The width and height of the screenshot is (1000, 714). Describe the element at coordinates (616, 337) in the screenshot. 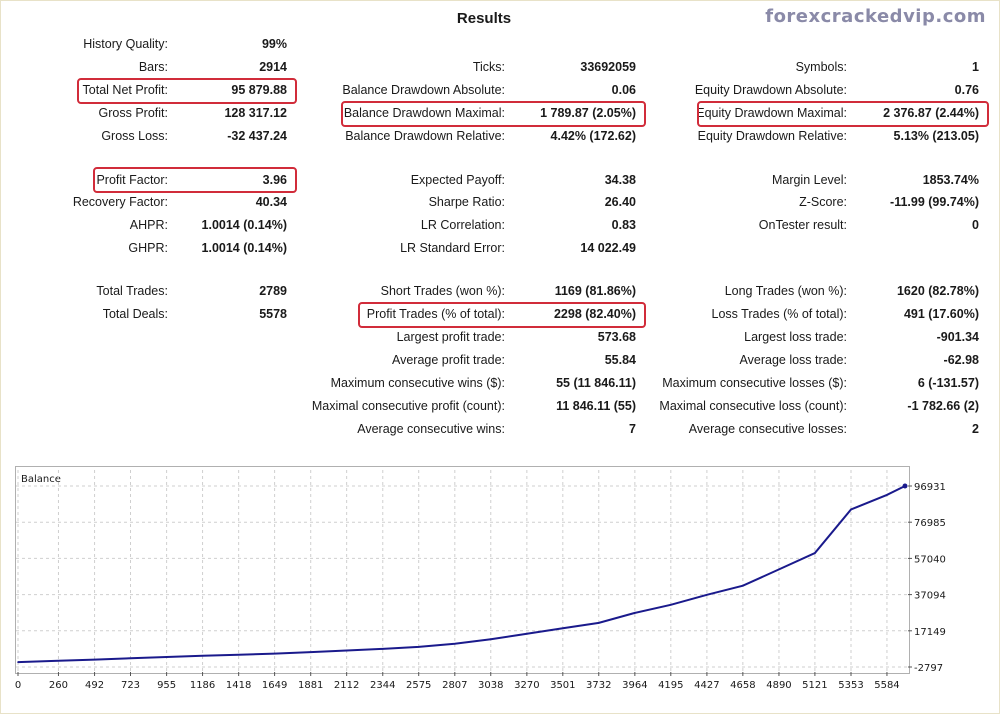

I see `col2-value-10: 573.68` at that location.